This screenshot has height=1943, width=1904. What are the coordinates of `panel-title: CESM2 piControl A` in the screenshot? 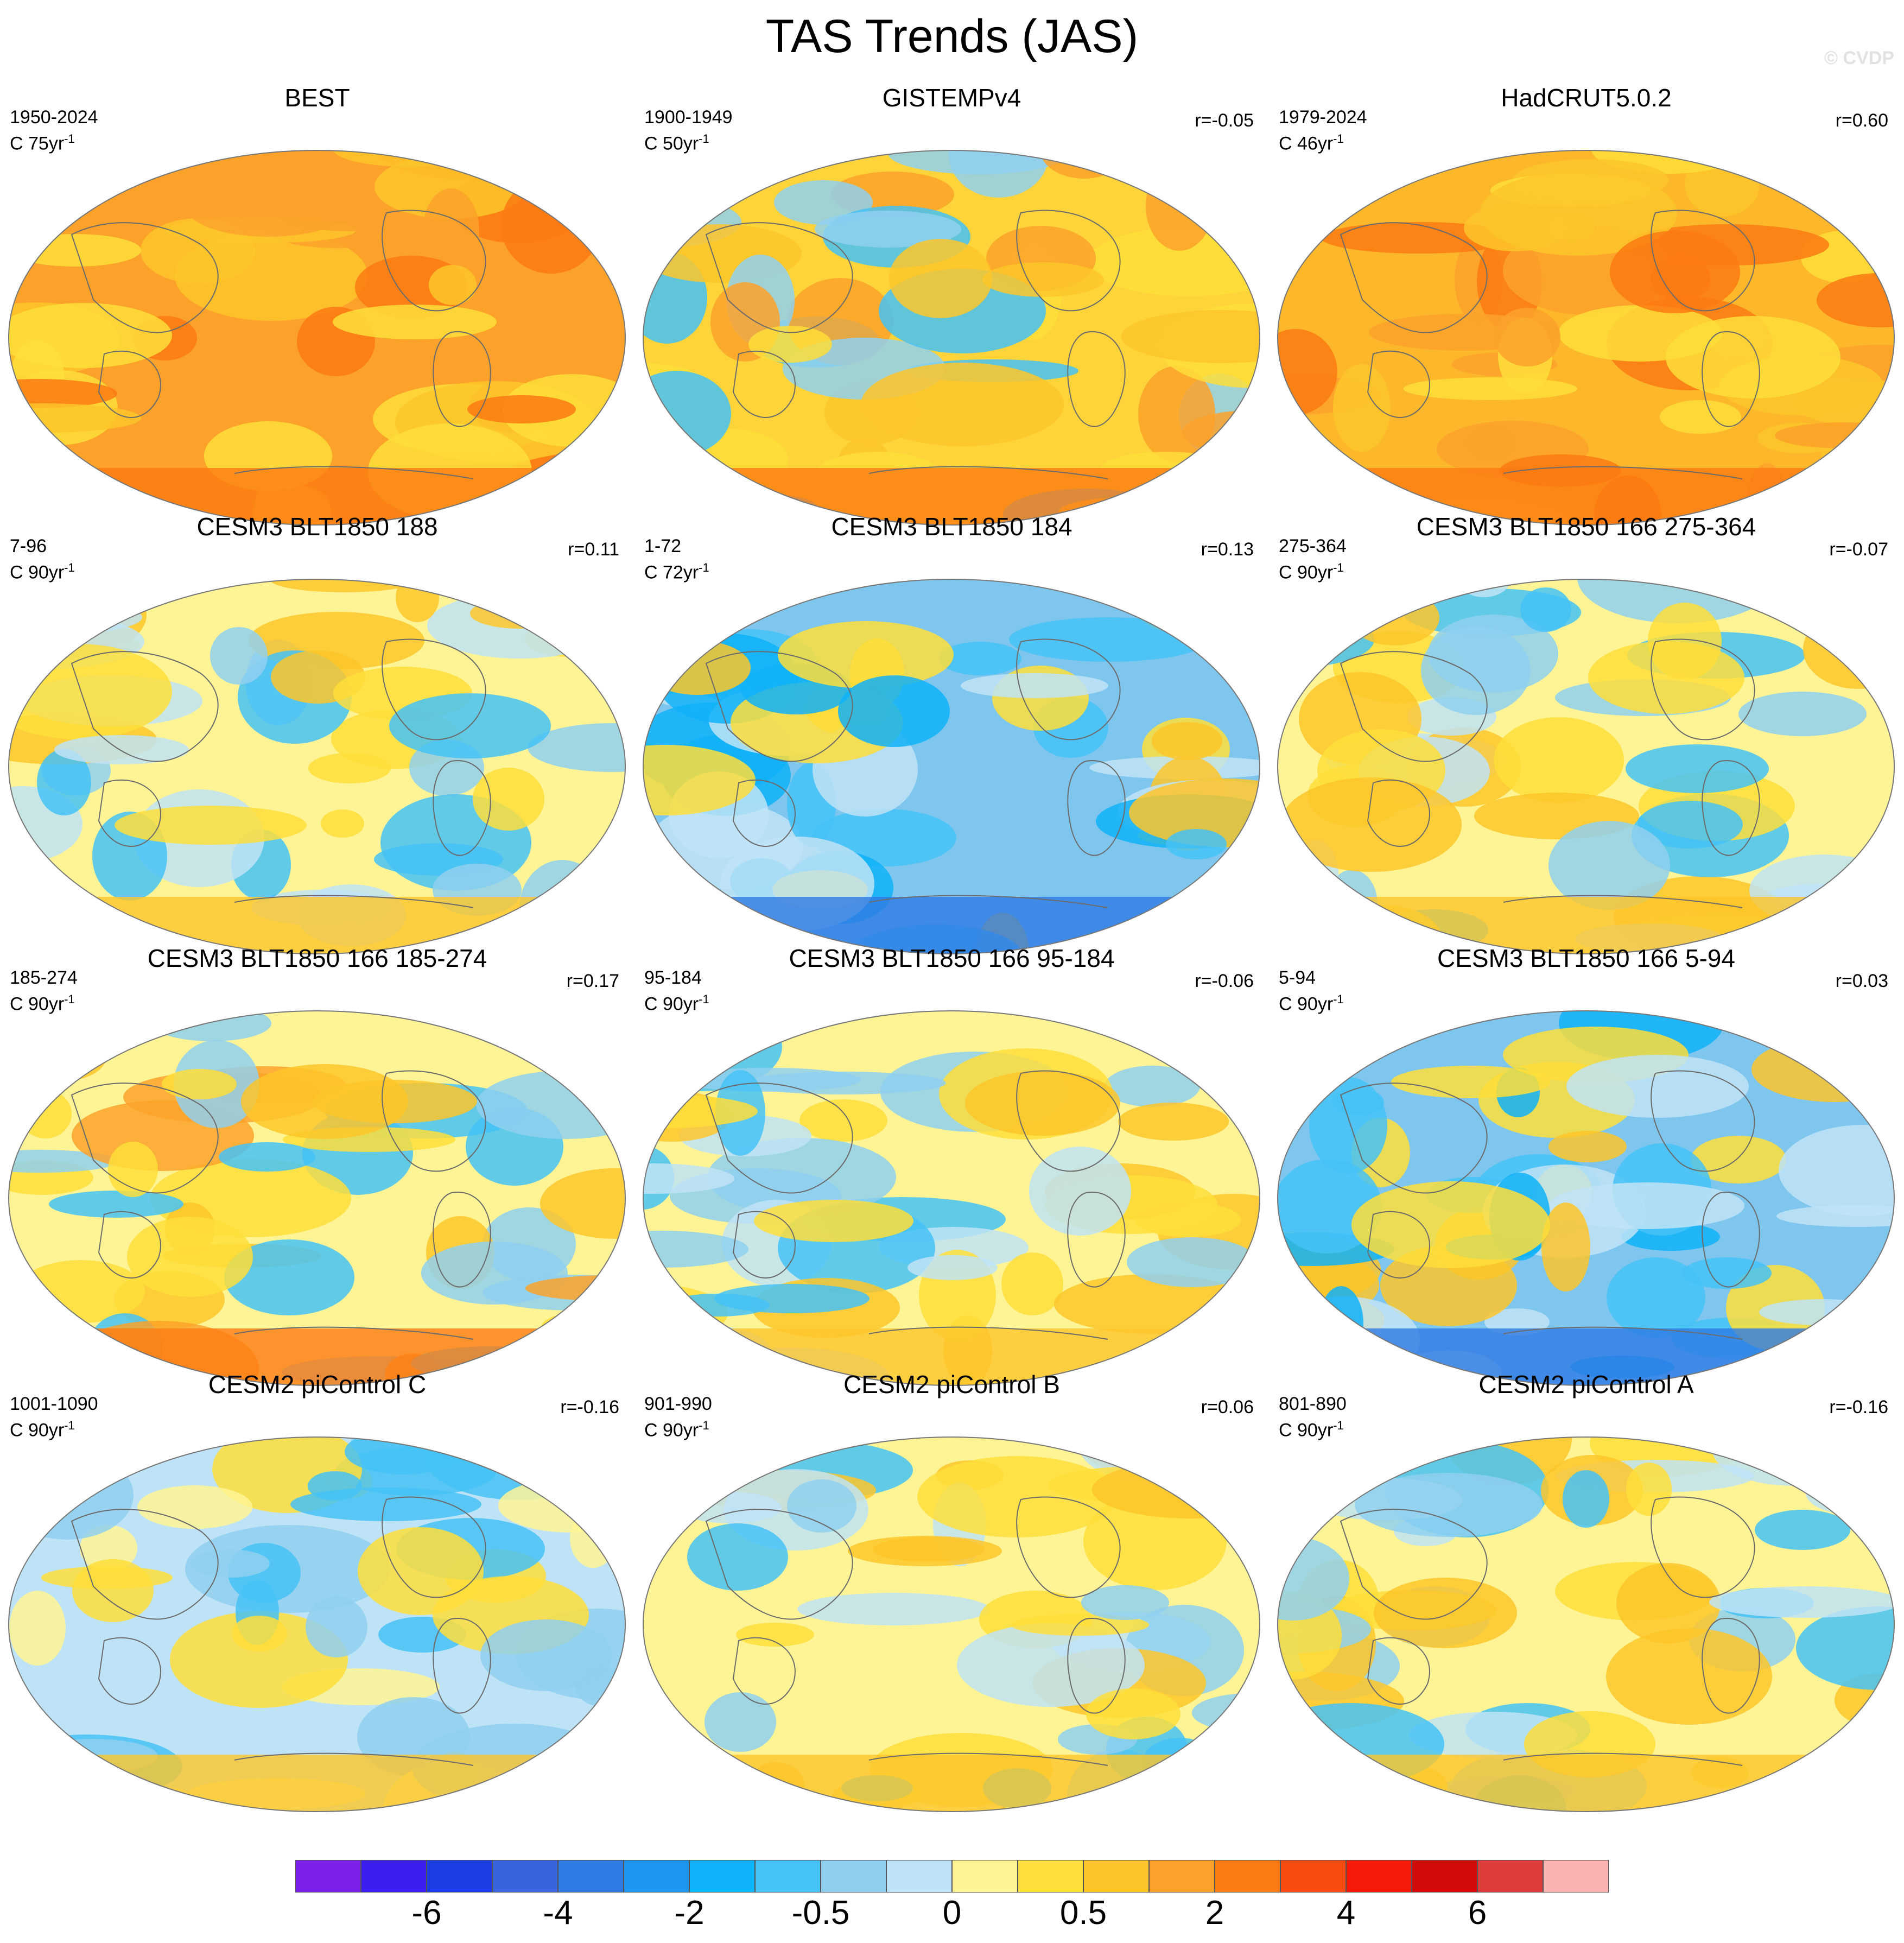 It's located at (1586, 1384).